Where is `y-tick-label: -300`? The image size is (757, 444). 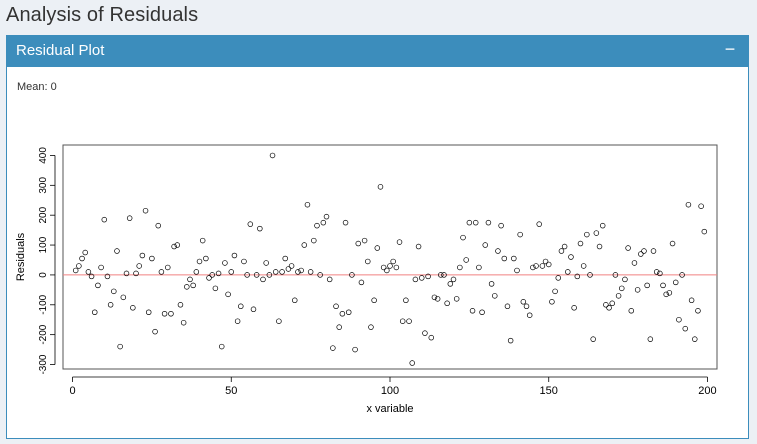
y-tick-label: -300 is located at coordinates (43, 364).